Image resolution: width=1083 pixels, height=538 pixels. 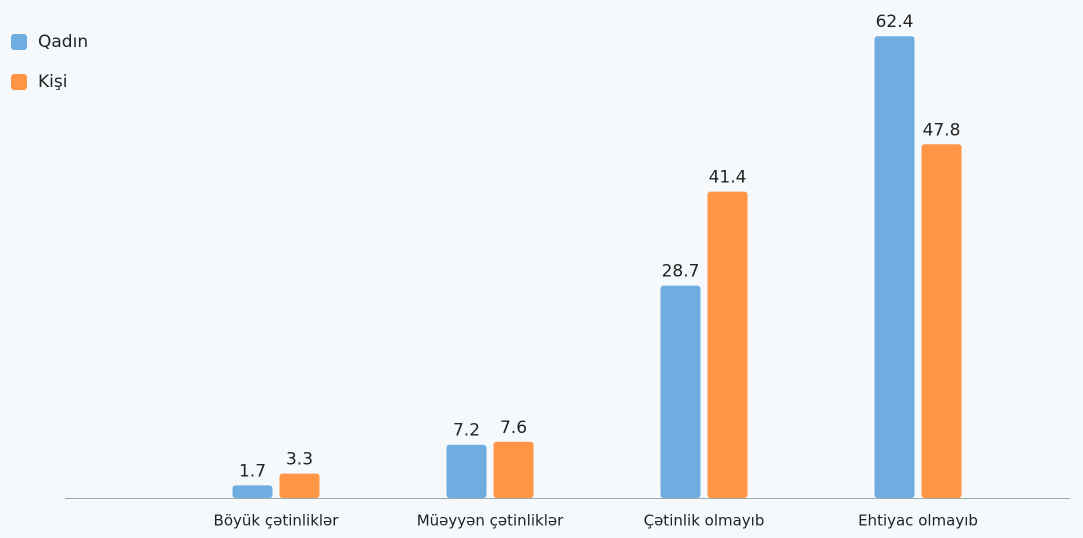 I want to click on legend-label: Kişi, so click(x=52, y=82).